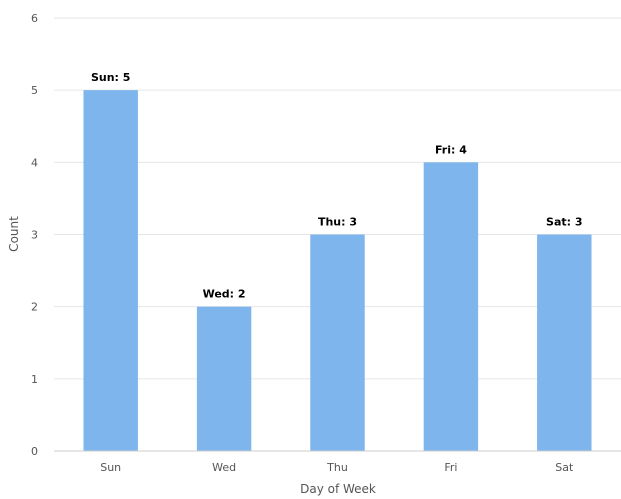  I want to click on bar-sat, so click(564, 342).